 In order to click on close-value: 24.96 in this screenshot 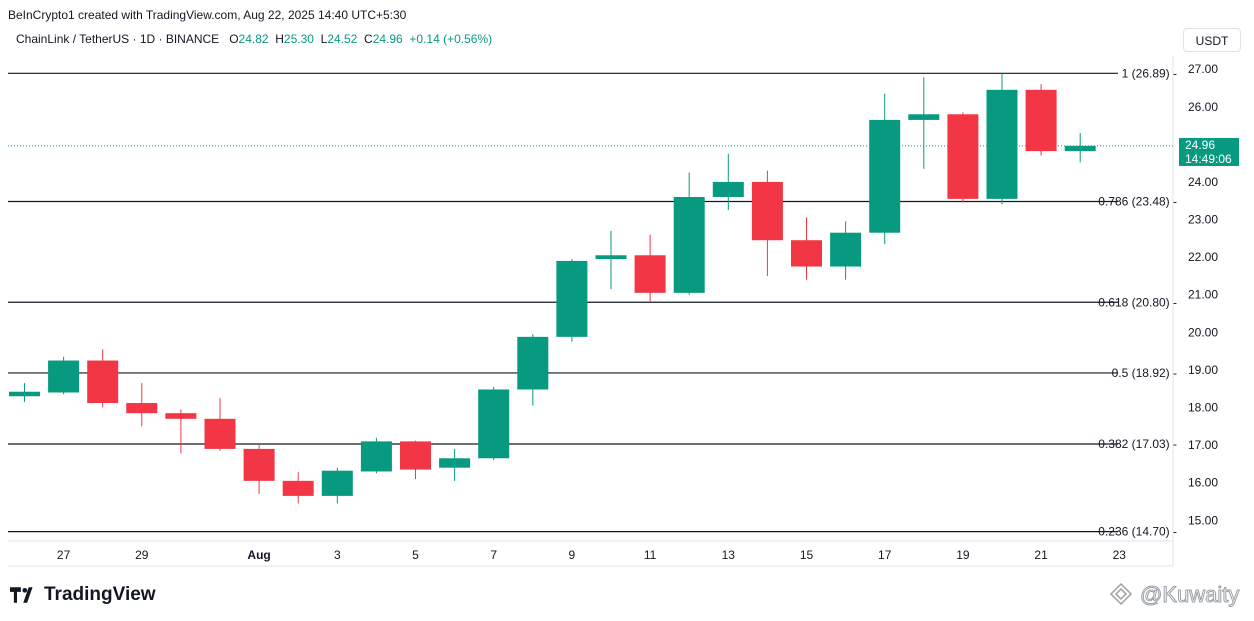, I will do `click(387, 39)`.